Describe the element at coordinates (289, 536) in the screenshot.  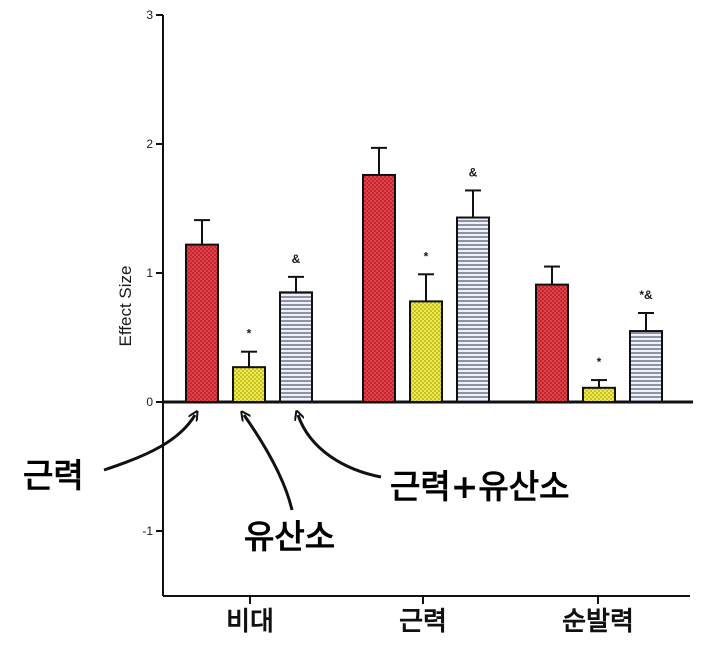
I see `legend-label-aerobic: 유산소` at that location.